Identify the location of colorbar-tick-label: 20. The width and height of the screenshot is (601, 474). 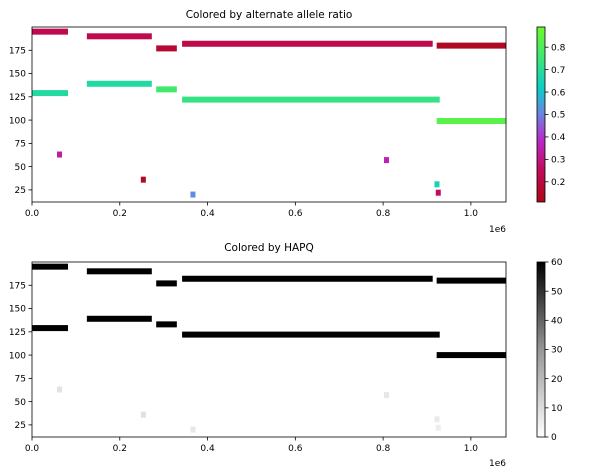
(557, 380).